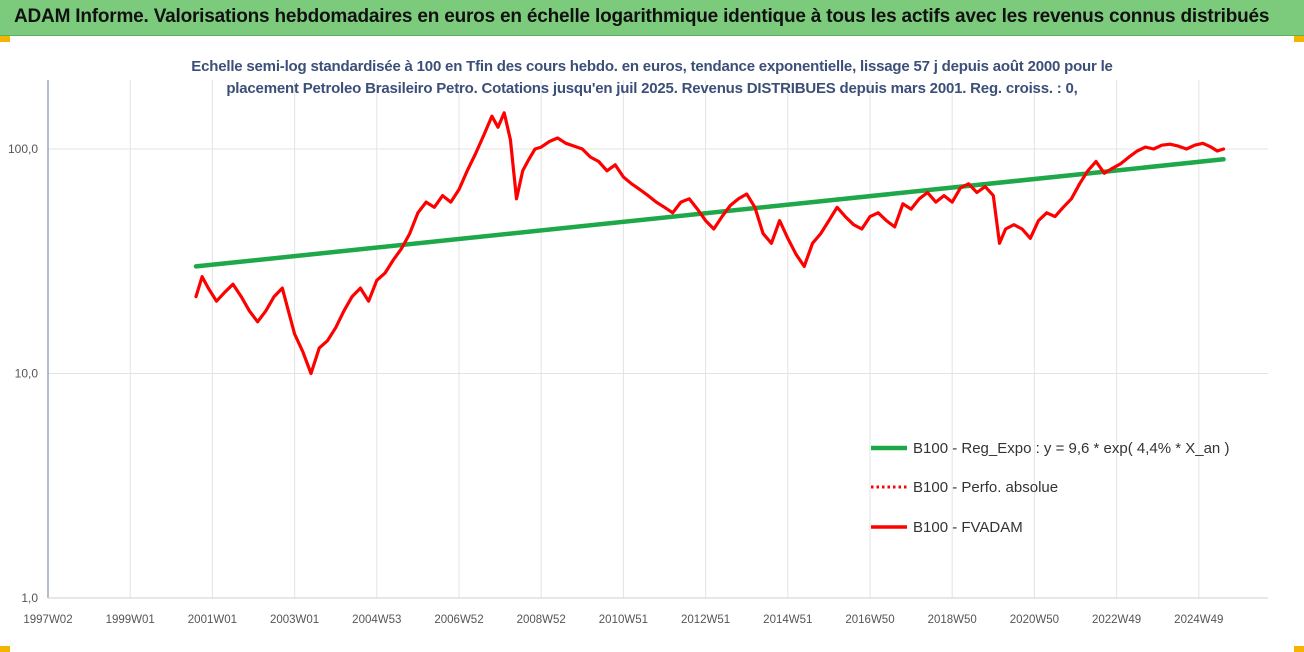  What do you see at coordinates (985, 487) in the screenshot?
I see `legend-perfo-absolue-label: B100 - Perfo. absolue` at bounding box center [985, 487].